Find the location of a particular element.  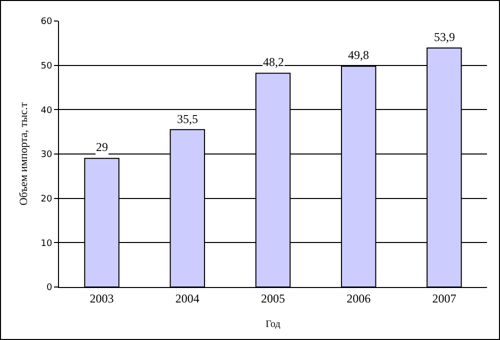

x-axis-title: Год is located at coordinates (273, 324).